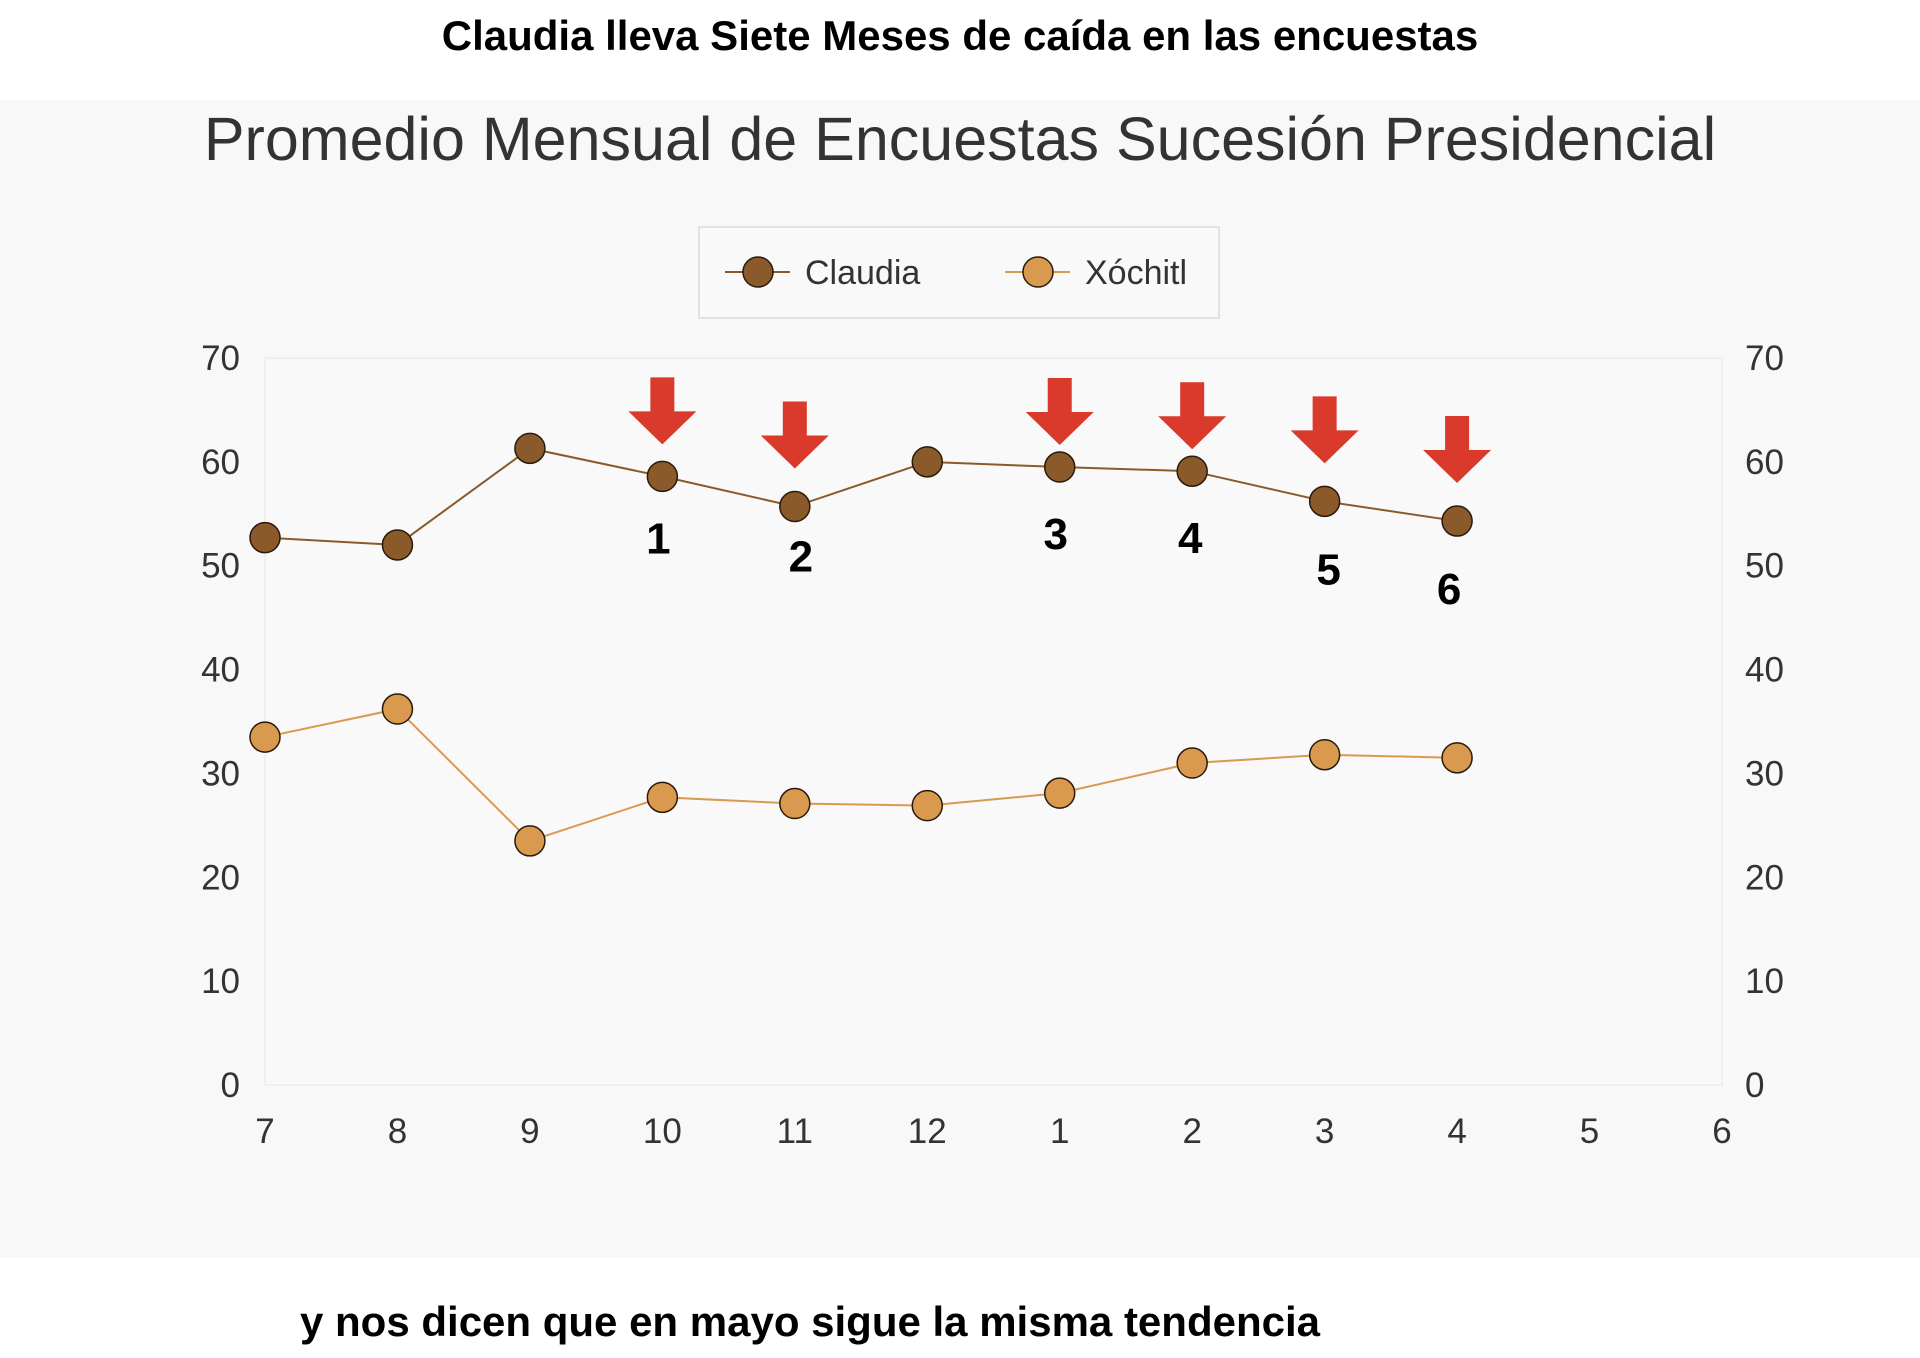 The height and width of the screenshot is (1358, 1920). Describe the element at coordinates (801, 557) in the screenshot. I see `count-label: 2` at that location.